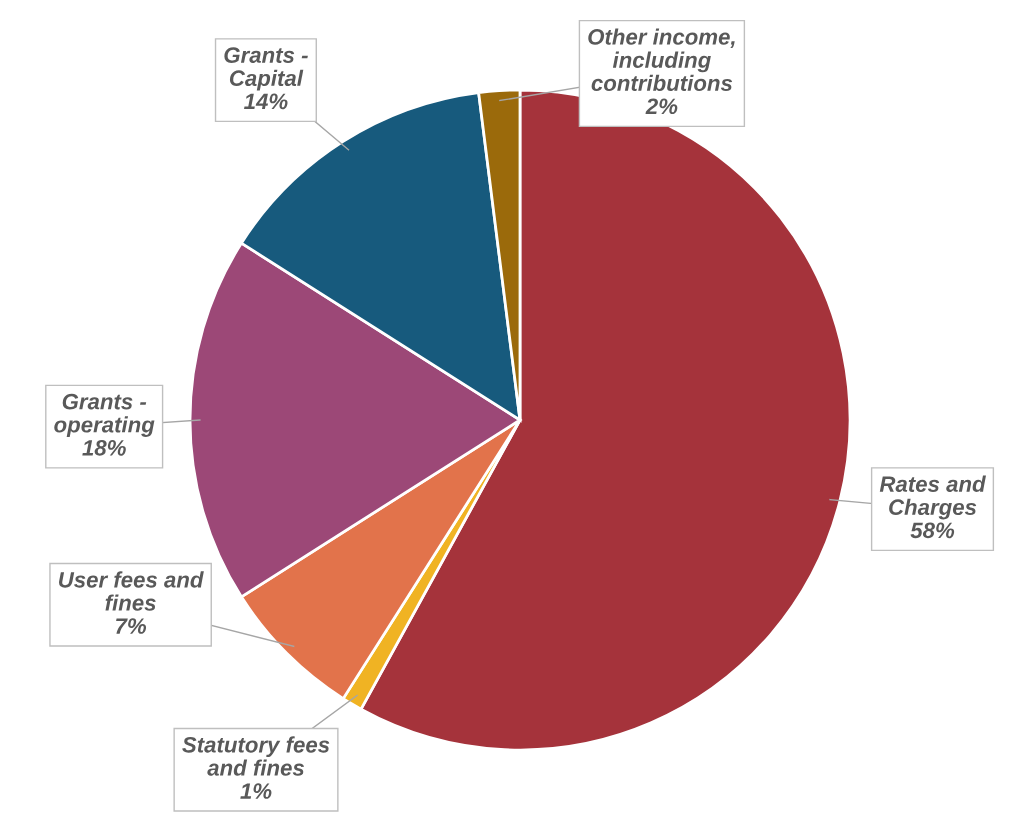 This screenshot has width=1024, height=824. I want to click on data-label: 18%, so click(104, 447).